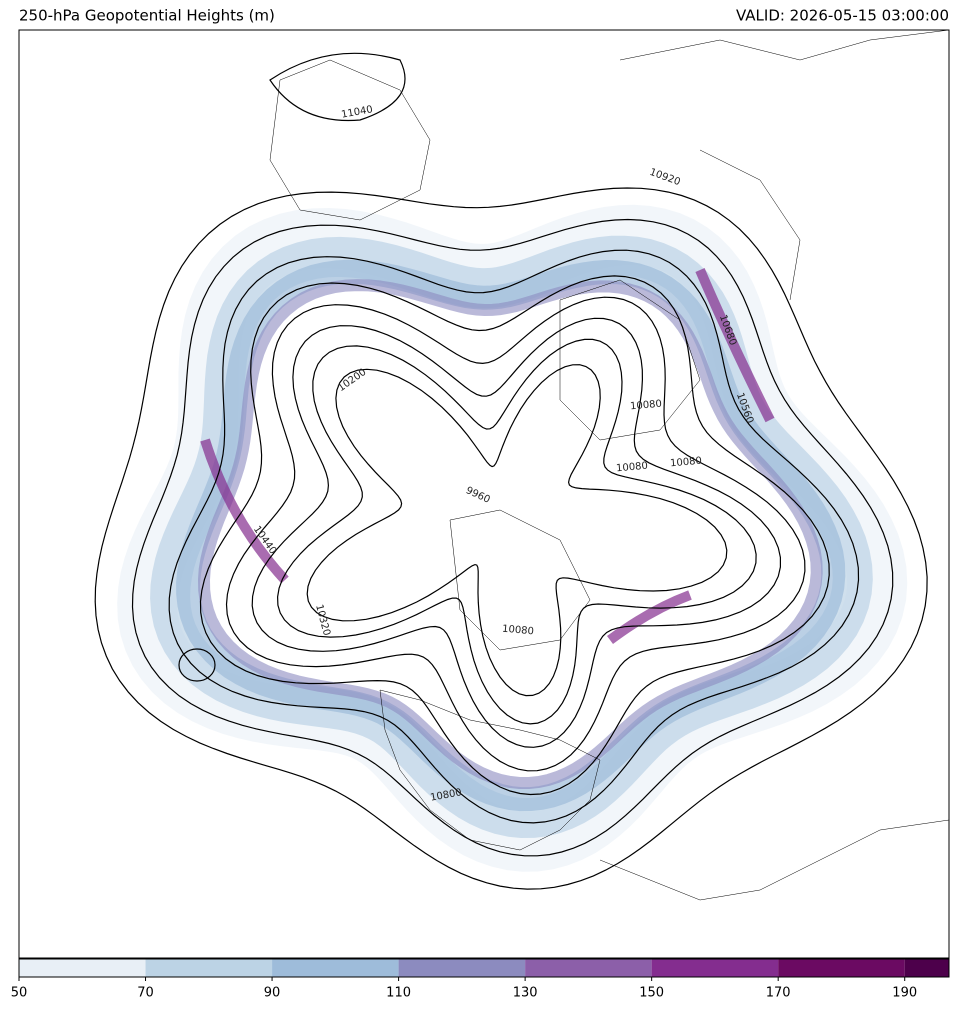  Describe the element at coordinates (842, 16) in the screenshot. I see `title-right: VALID: 2026-05-15 03:00:00` at that location.